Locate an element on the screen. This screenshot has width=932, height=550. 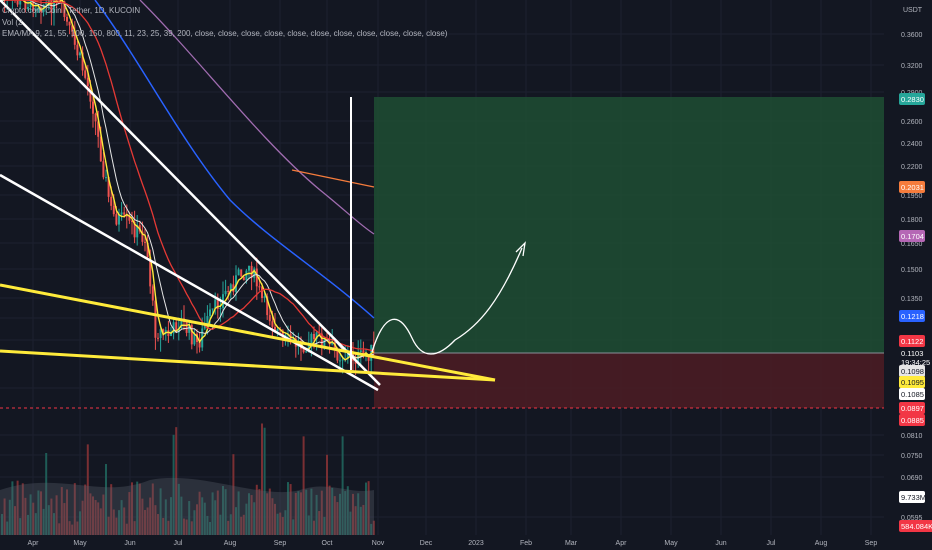
price-tag-label: 0.1218 is located at coordinates (912, 316).